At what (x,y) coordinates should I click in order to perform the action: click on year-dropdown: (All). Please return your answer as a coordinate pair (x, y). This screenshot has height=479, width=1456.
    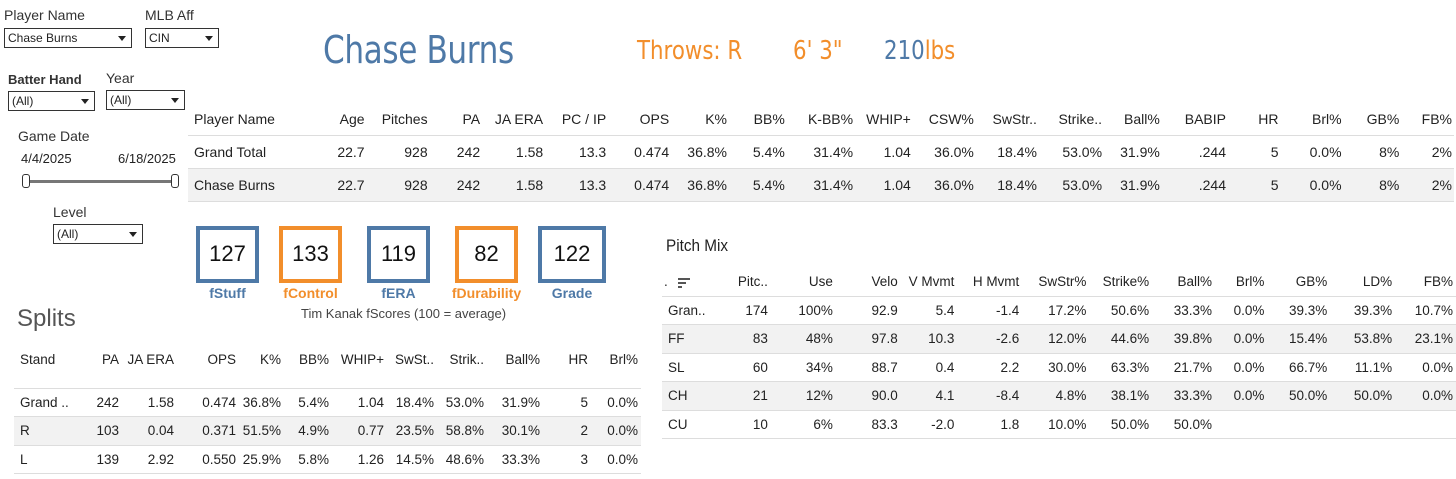
    Looking at the image, I should click on (145, 100).